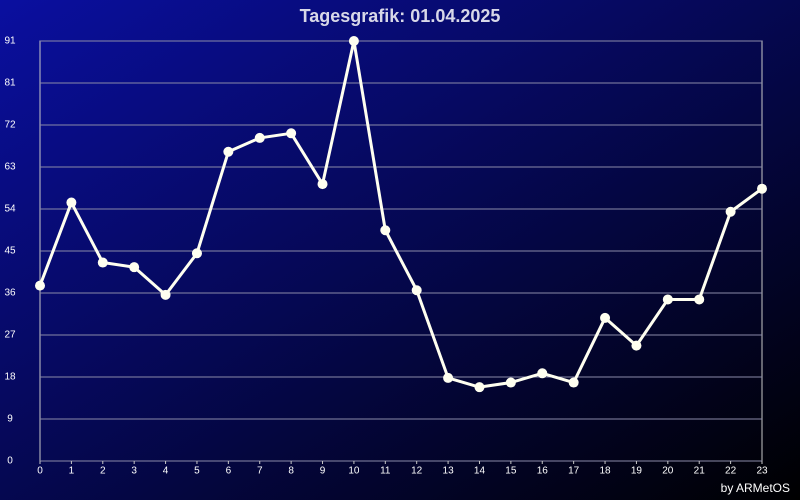  Describe the element at coordinates (10, 419) in the screenshot. I see `y-tick-label: 9` at that location.